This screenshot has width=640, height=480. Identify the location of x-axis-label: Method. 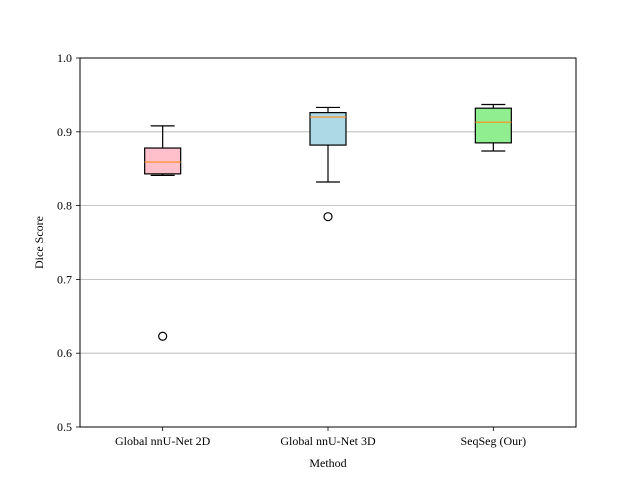
(327, 463).